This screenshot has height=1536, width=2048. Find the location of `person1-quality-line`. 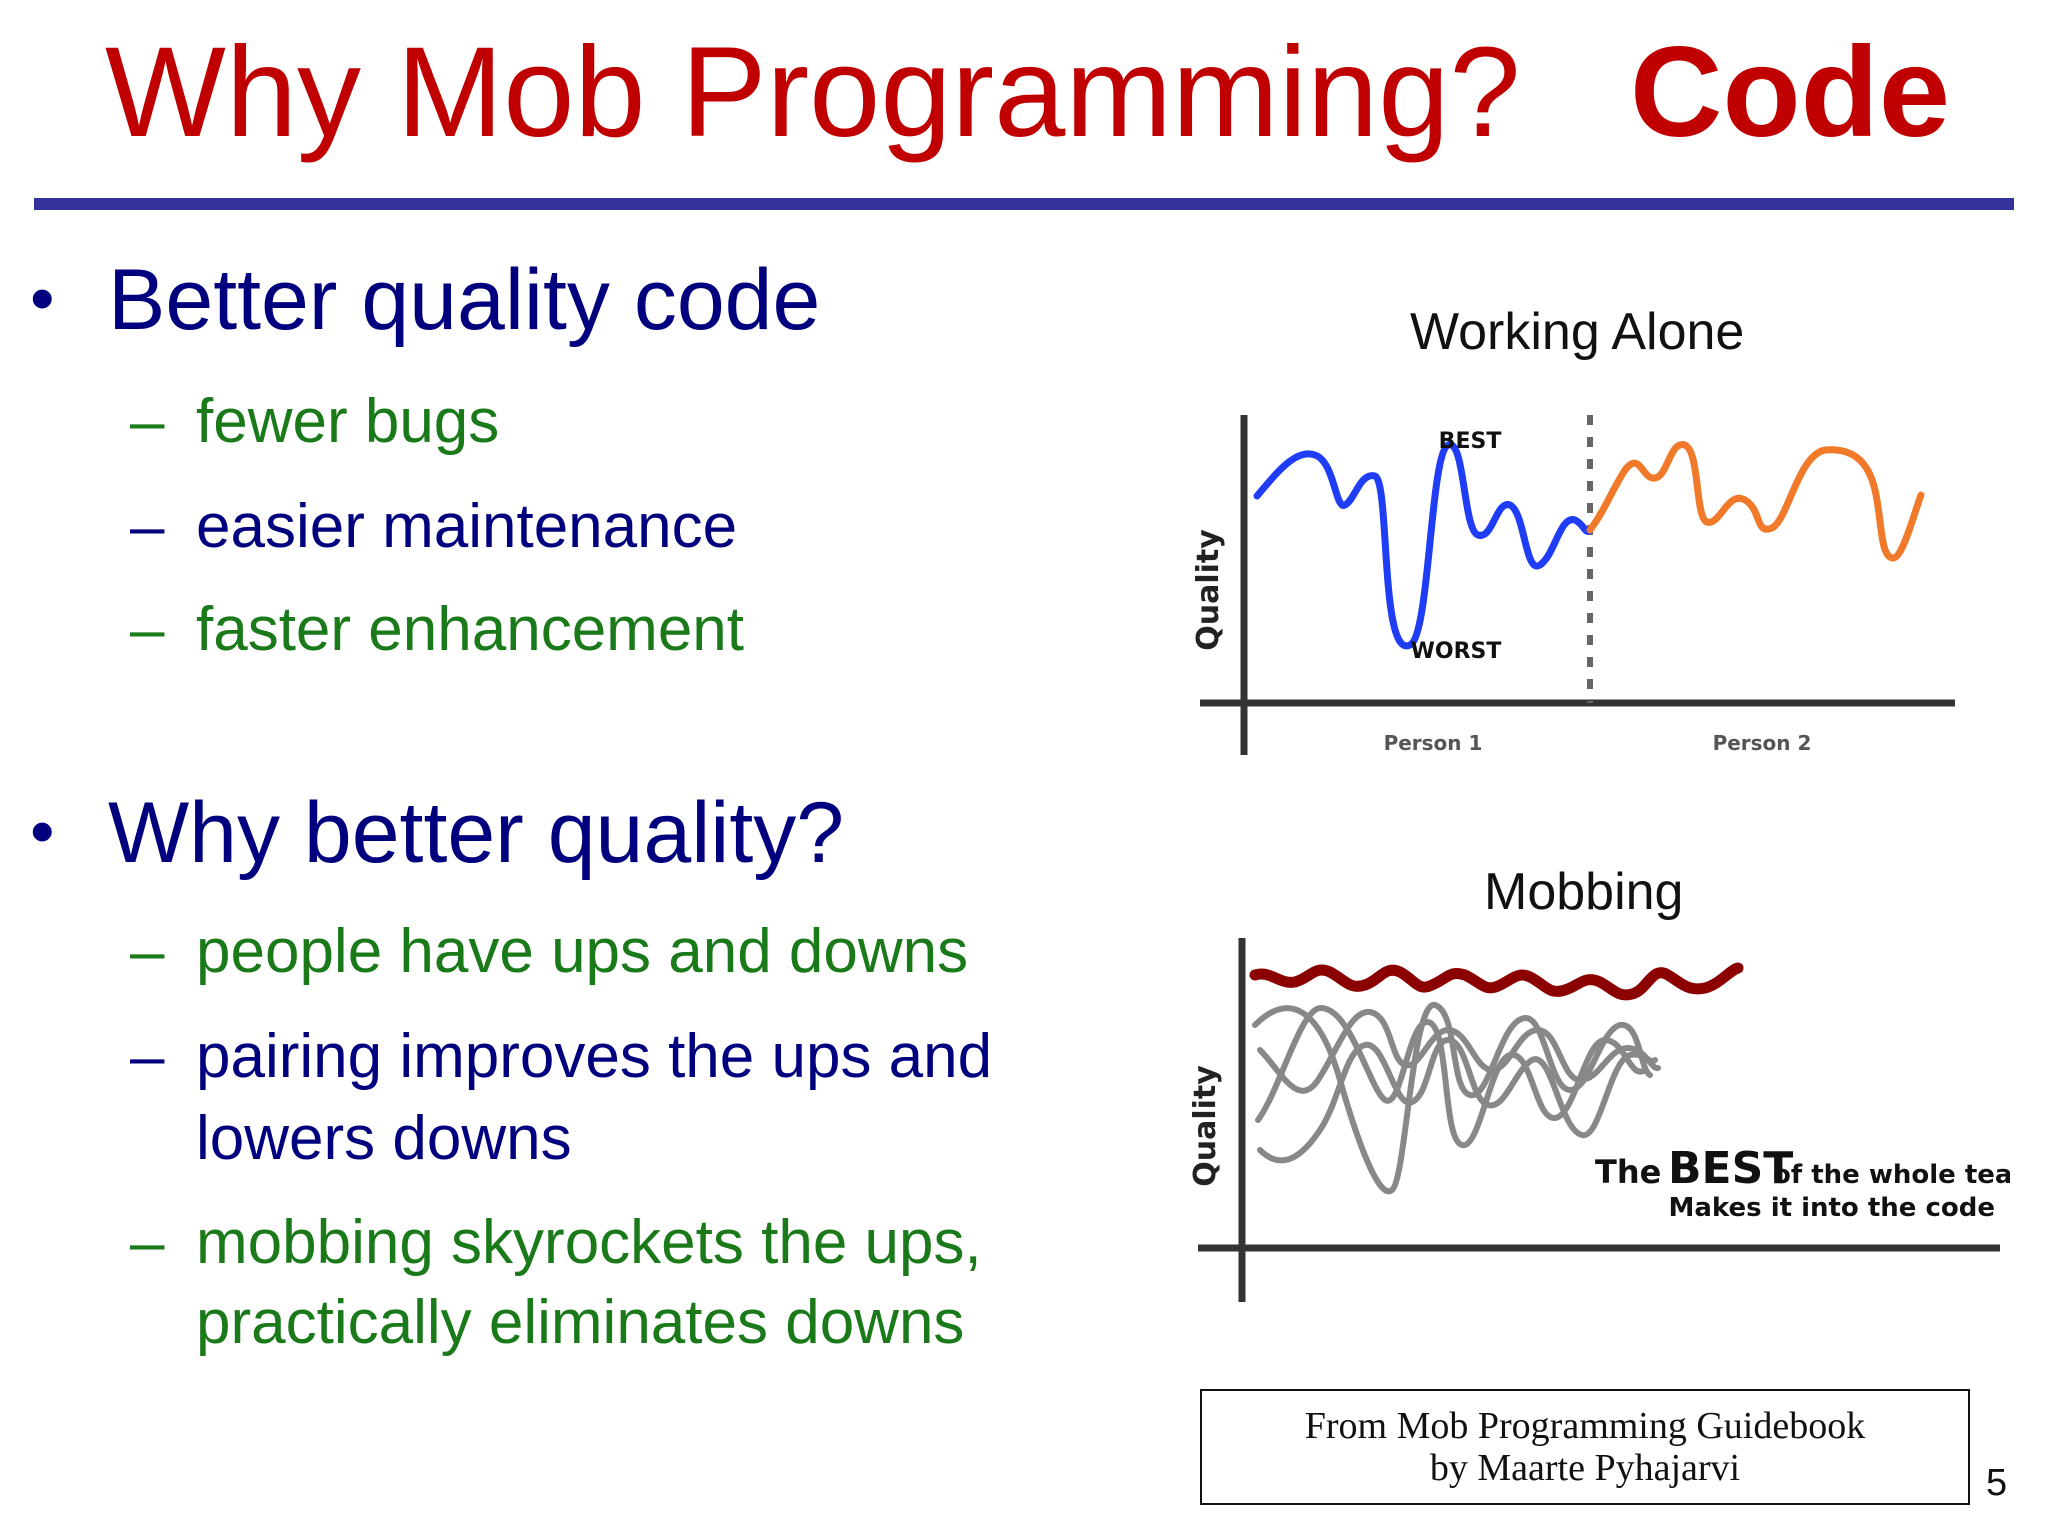

person1-quality-line is located at coordinates (1423, 545).